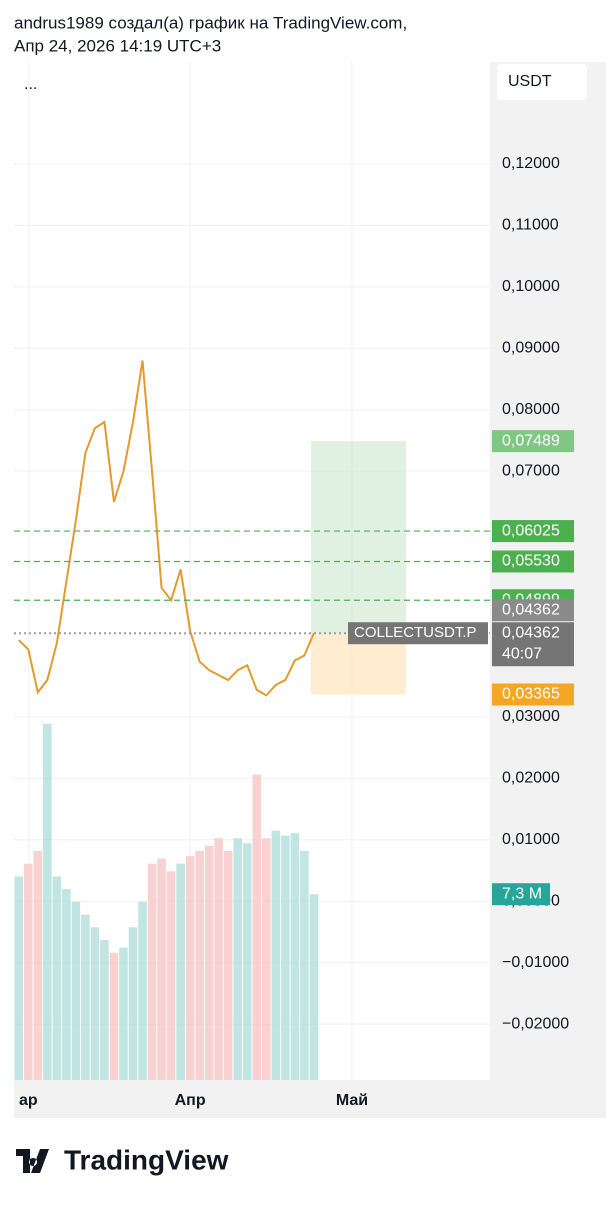  I want to click on y-tick-label: 0,08000, so click(531, 409).